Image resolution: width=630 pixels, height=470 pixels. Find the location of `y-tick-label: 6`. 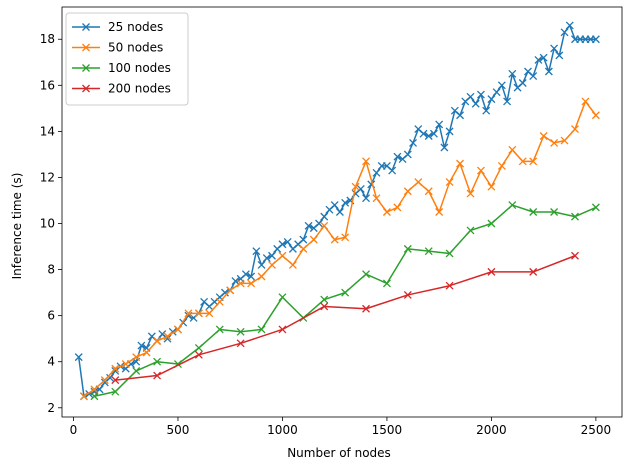

y-tick-label: 6 is located at coordinates (51, 316).